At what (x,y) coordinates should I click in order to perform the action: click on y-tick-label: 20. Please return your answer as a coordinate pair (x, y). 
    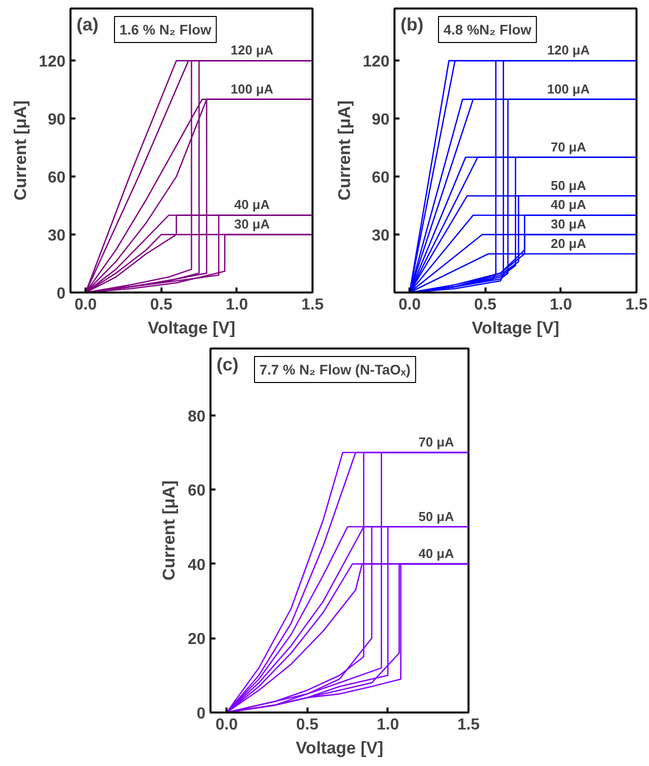
    Looking at the image, I should click on (197, 639).